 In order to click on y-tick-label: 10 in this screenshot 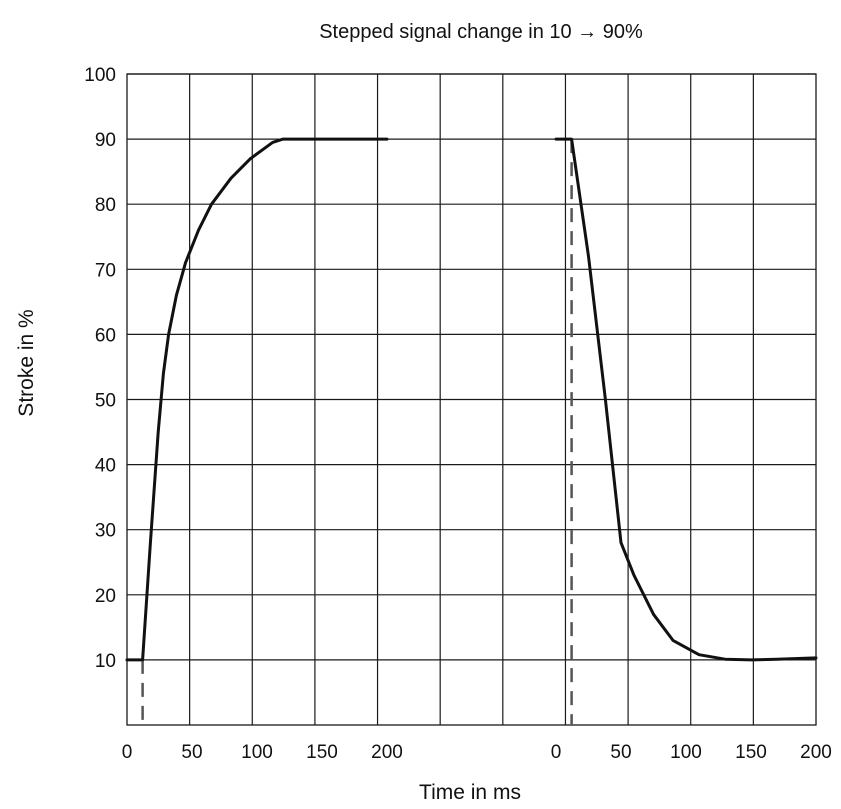, I will do `click(105, 661)`.